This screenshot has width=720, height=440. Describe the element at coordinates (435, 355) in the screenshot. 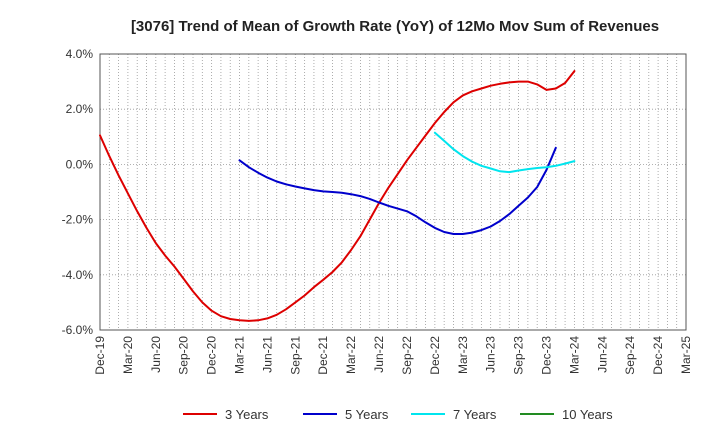

I see `x-tick-label: Dec-22` at that location.